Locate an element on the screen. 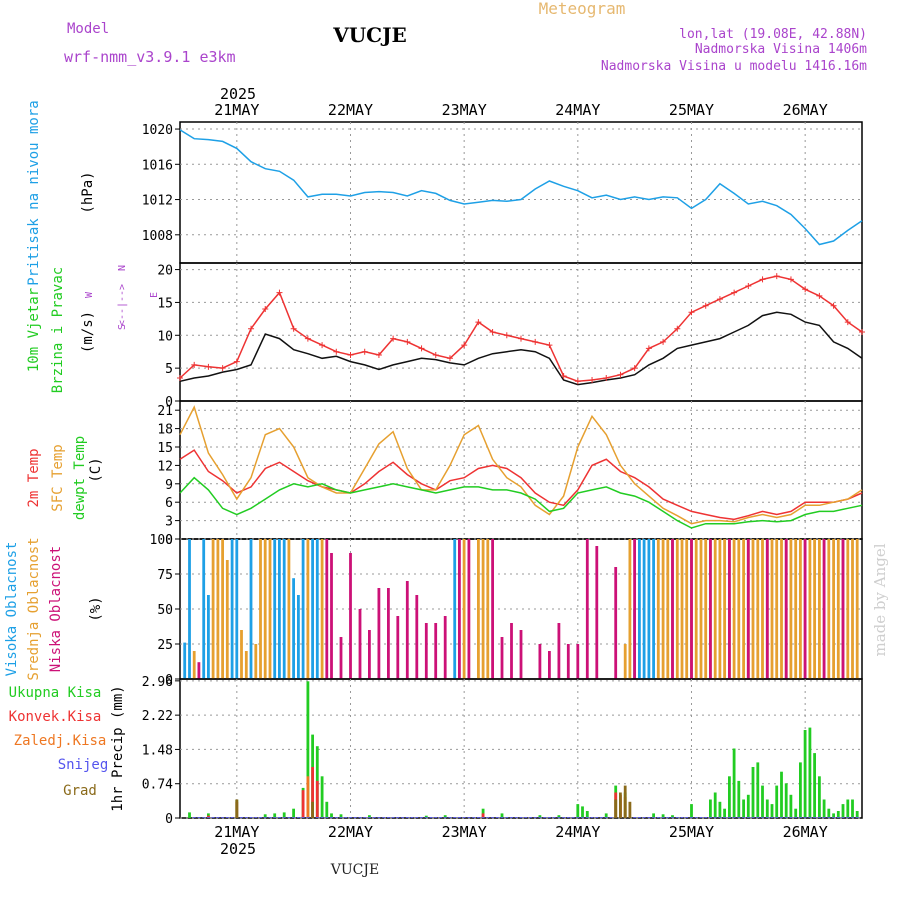 The image size is (900, 900). panel-unit-label: 1hr Precip (mm) is located at coordinates (118, 748).